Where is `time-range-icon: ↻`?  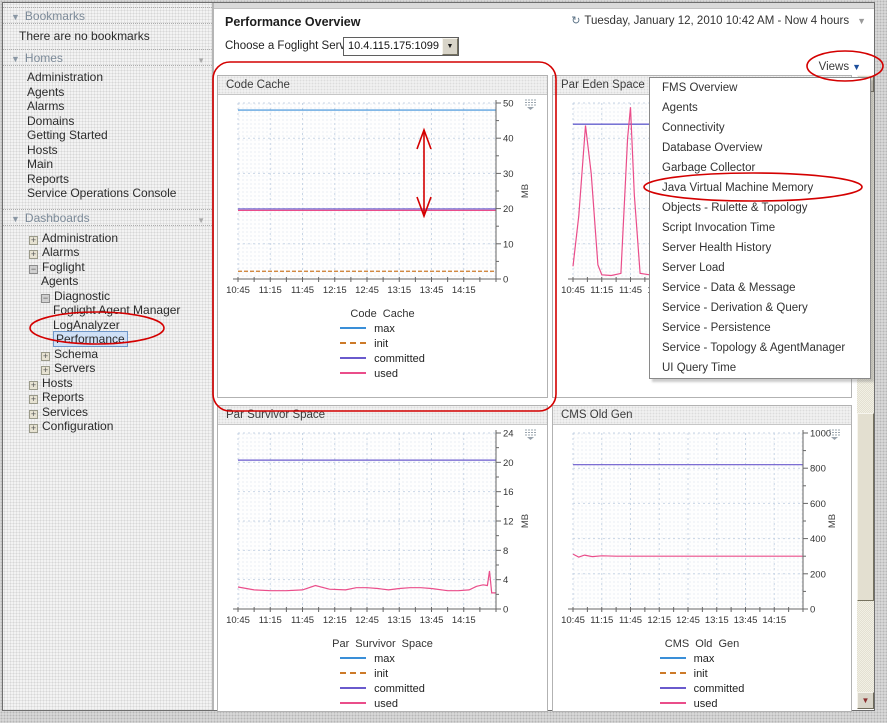 time-range-icon: ↻ is located at coordinates (576, 21).